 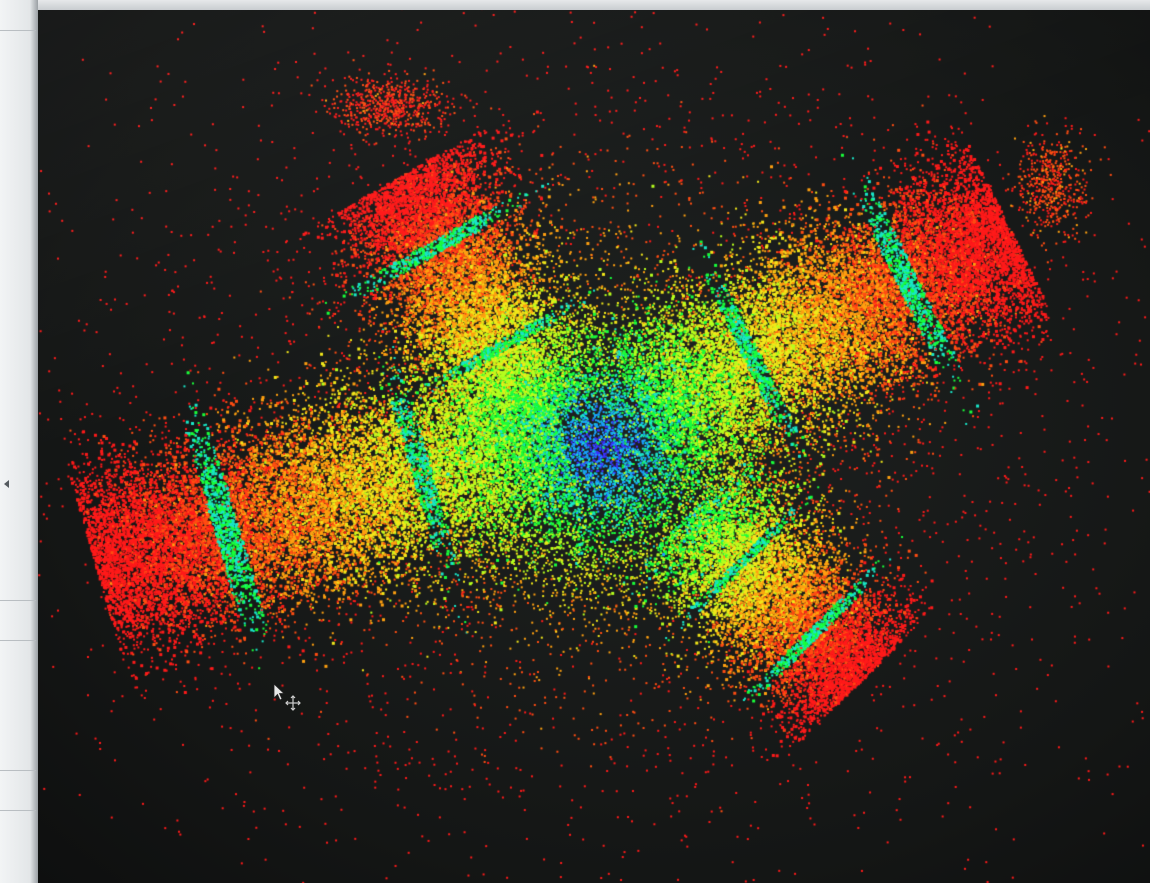 What do you see at coordinates (19, 441) in the screenshot?
I see `side-panel` at bounding box center [19, 441].